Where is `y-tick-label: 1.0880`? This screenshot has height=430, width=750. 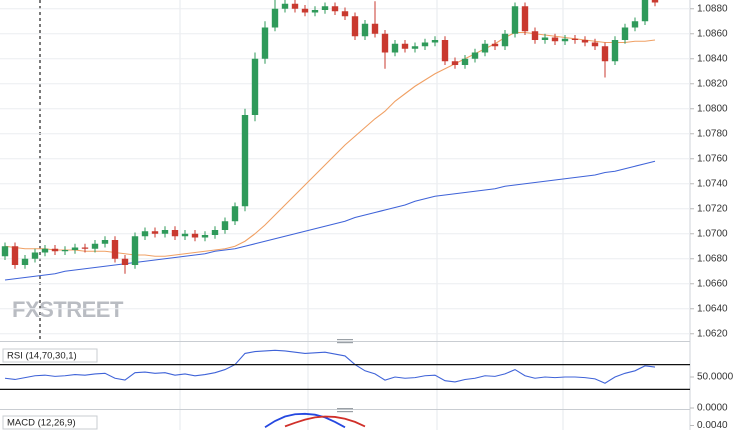
y-tick-label: 1.0880 is located at coordinates (712, 8).